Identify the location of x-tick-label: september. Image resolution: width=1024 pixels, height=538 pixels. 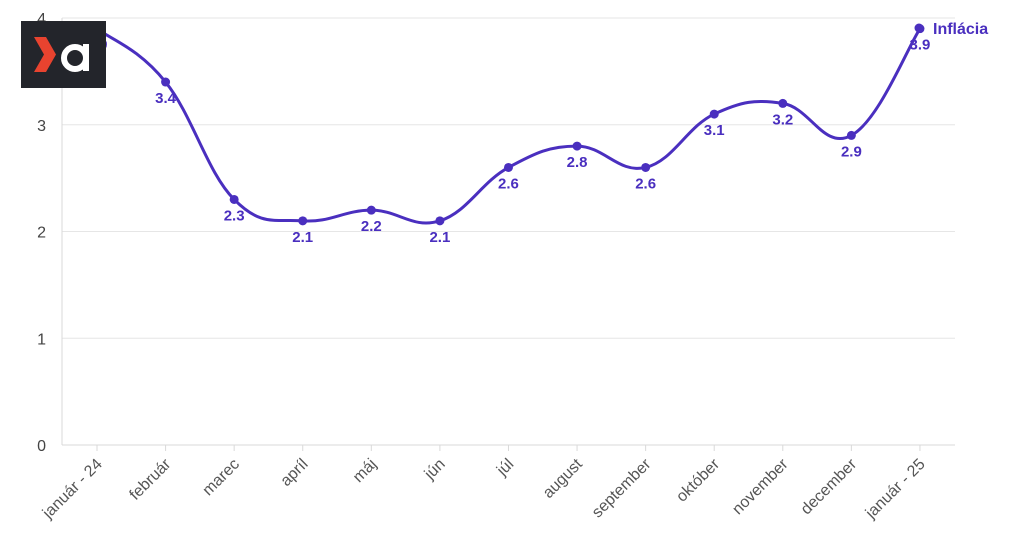
(622, 488).